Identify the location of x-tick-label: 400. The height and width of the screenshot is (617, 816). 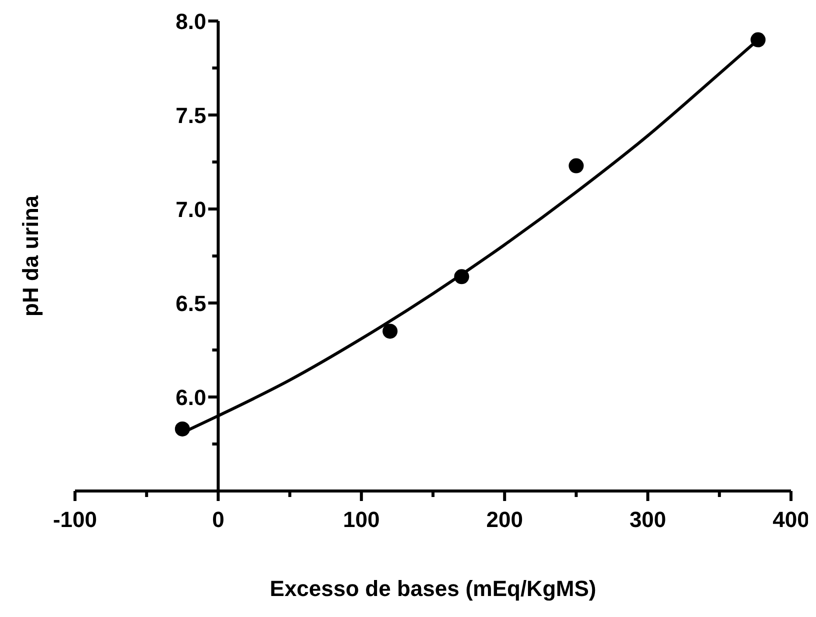
(791, 519).